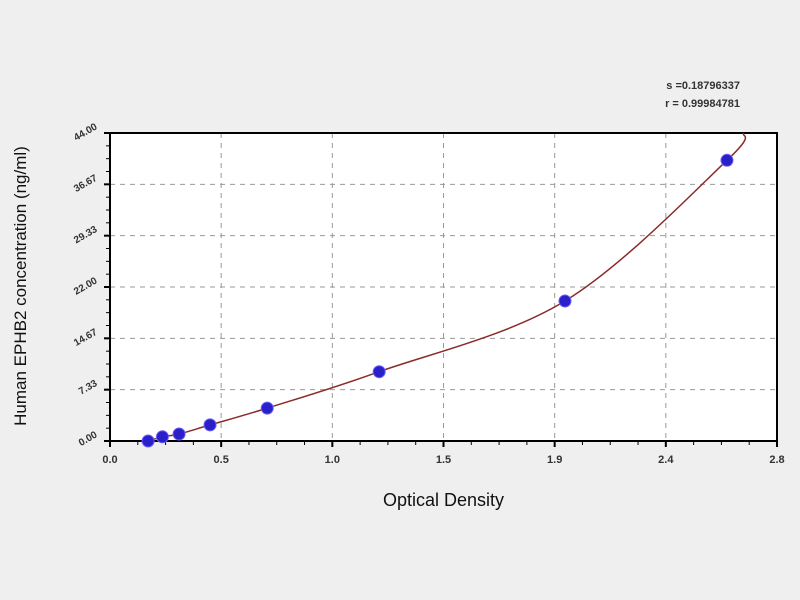 The image size is (800, 600). Describe the element at coordinates (86, 132) in the screenshot. I see `y-tick-label: 44.00` at that location.